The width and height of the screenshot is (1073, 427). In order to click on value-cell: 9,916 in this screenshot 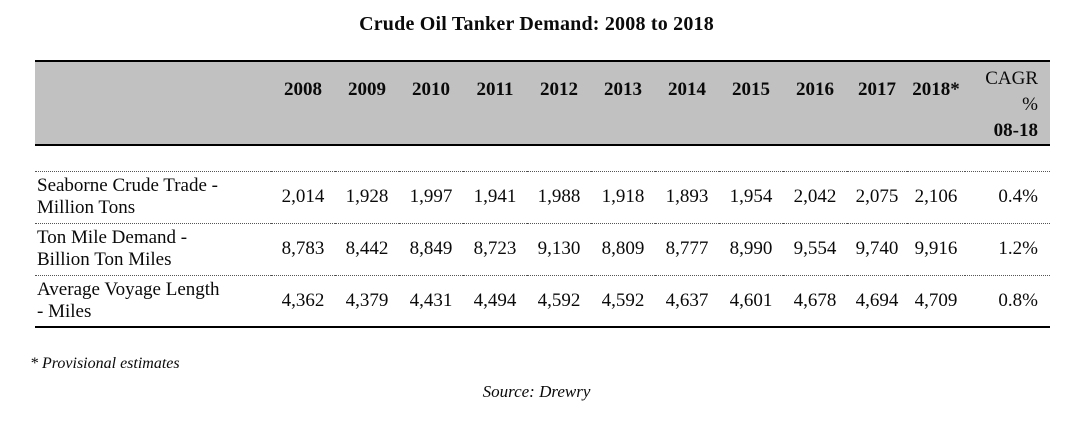, I will do `click(936, 248)`.